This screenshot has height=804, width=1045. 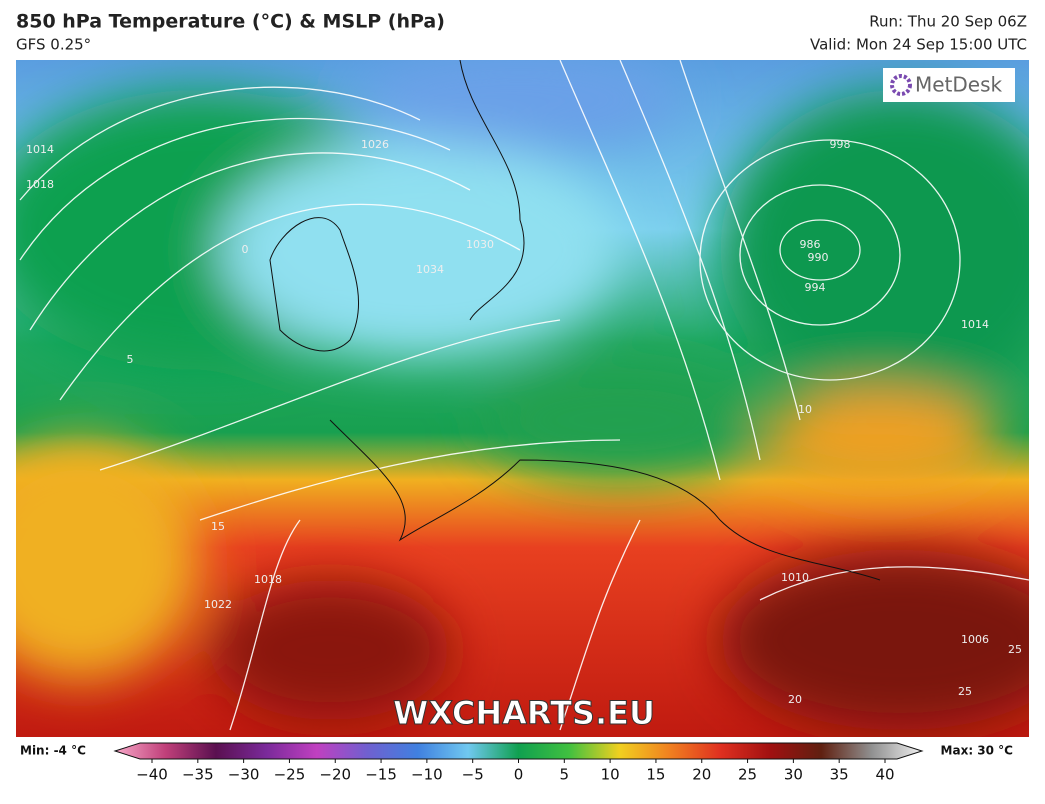 I want to click on contour-label: 990, so click(x=818, y=257).